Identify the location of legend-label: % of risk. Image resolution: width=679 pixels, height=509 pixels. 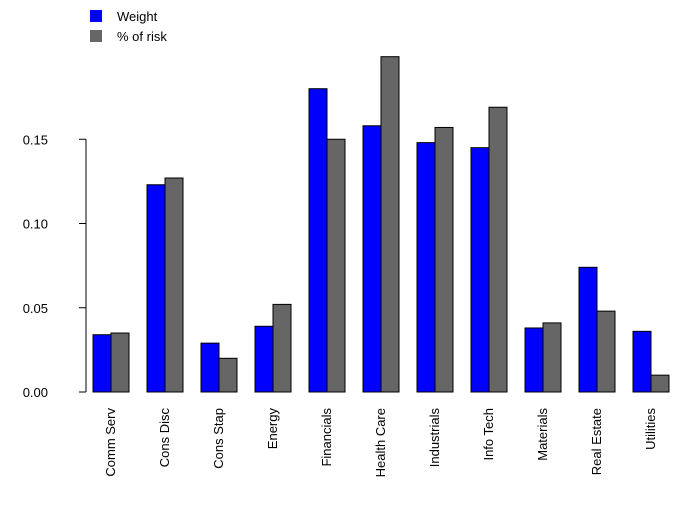
(142, 36).